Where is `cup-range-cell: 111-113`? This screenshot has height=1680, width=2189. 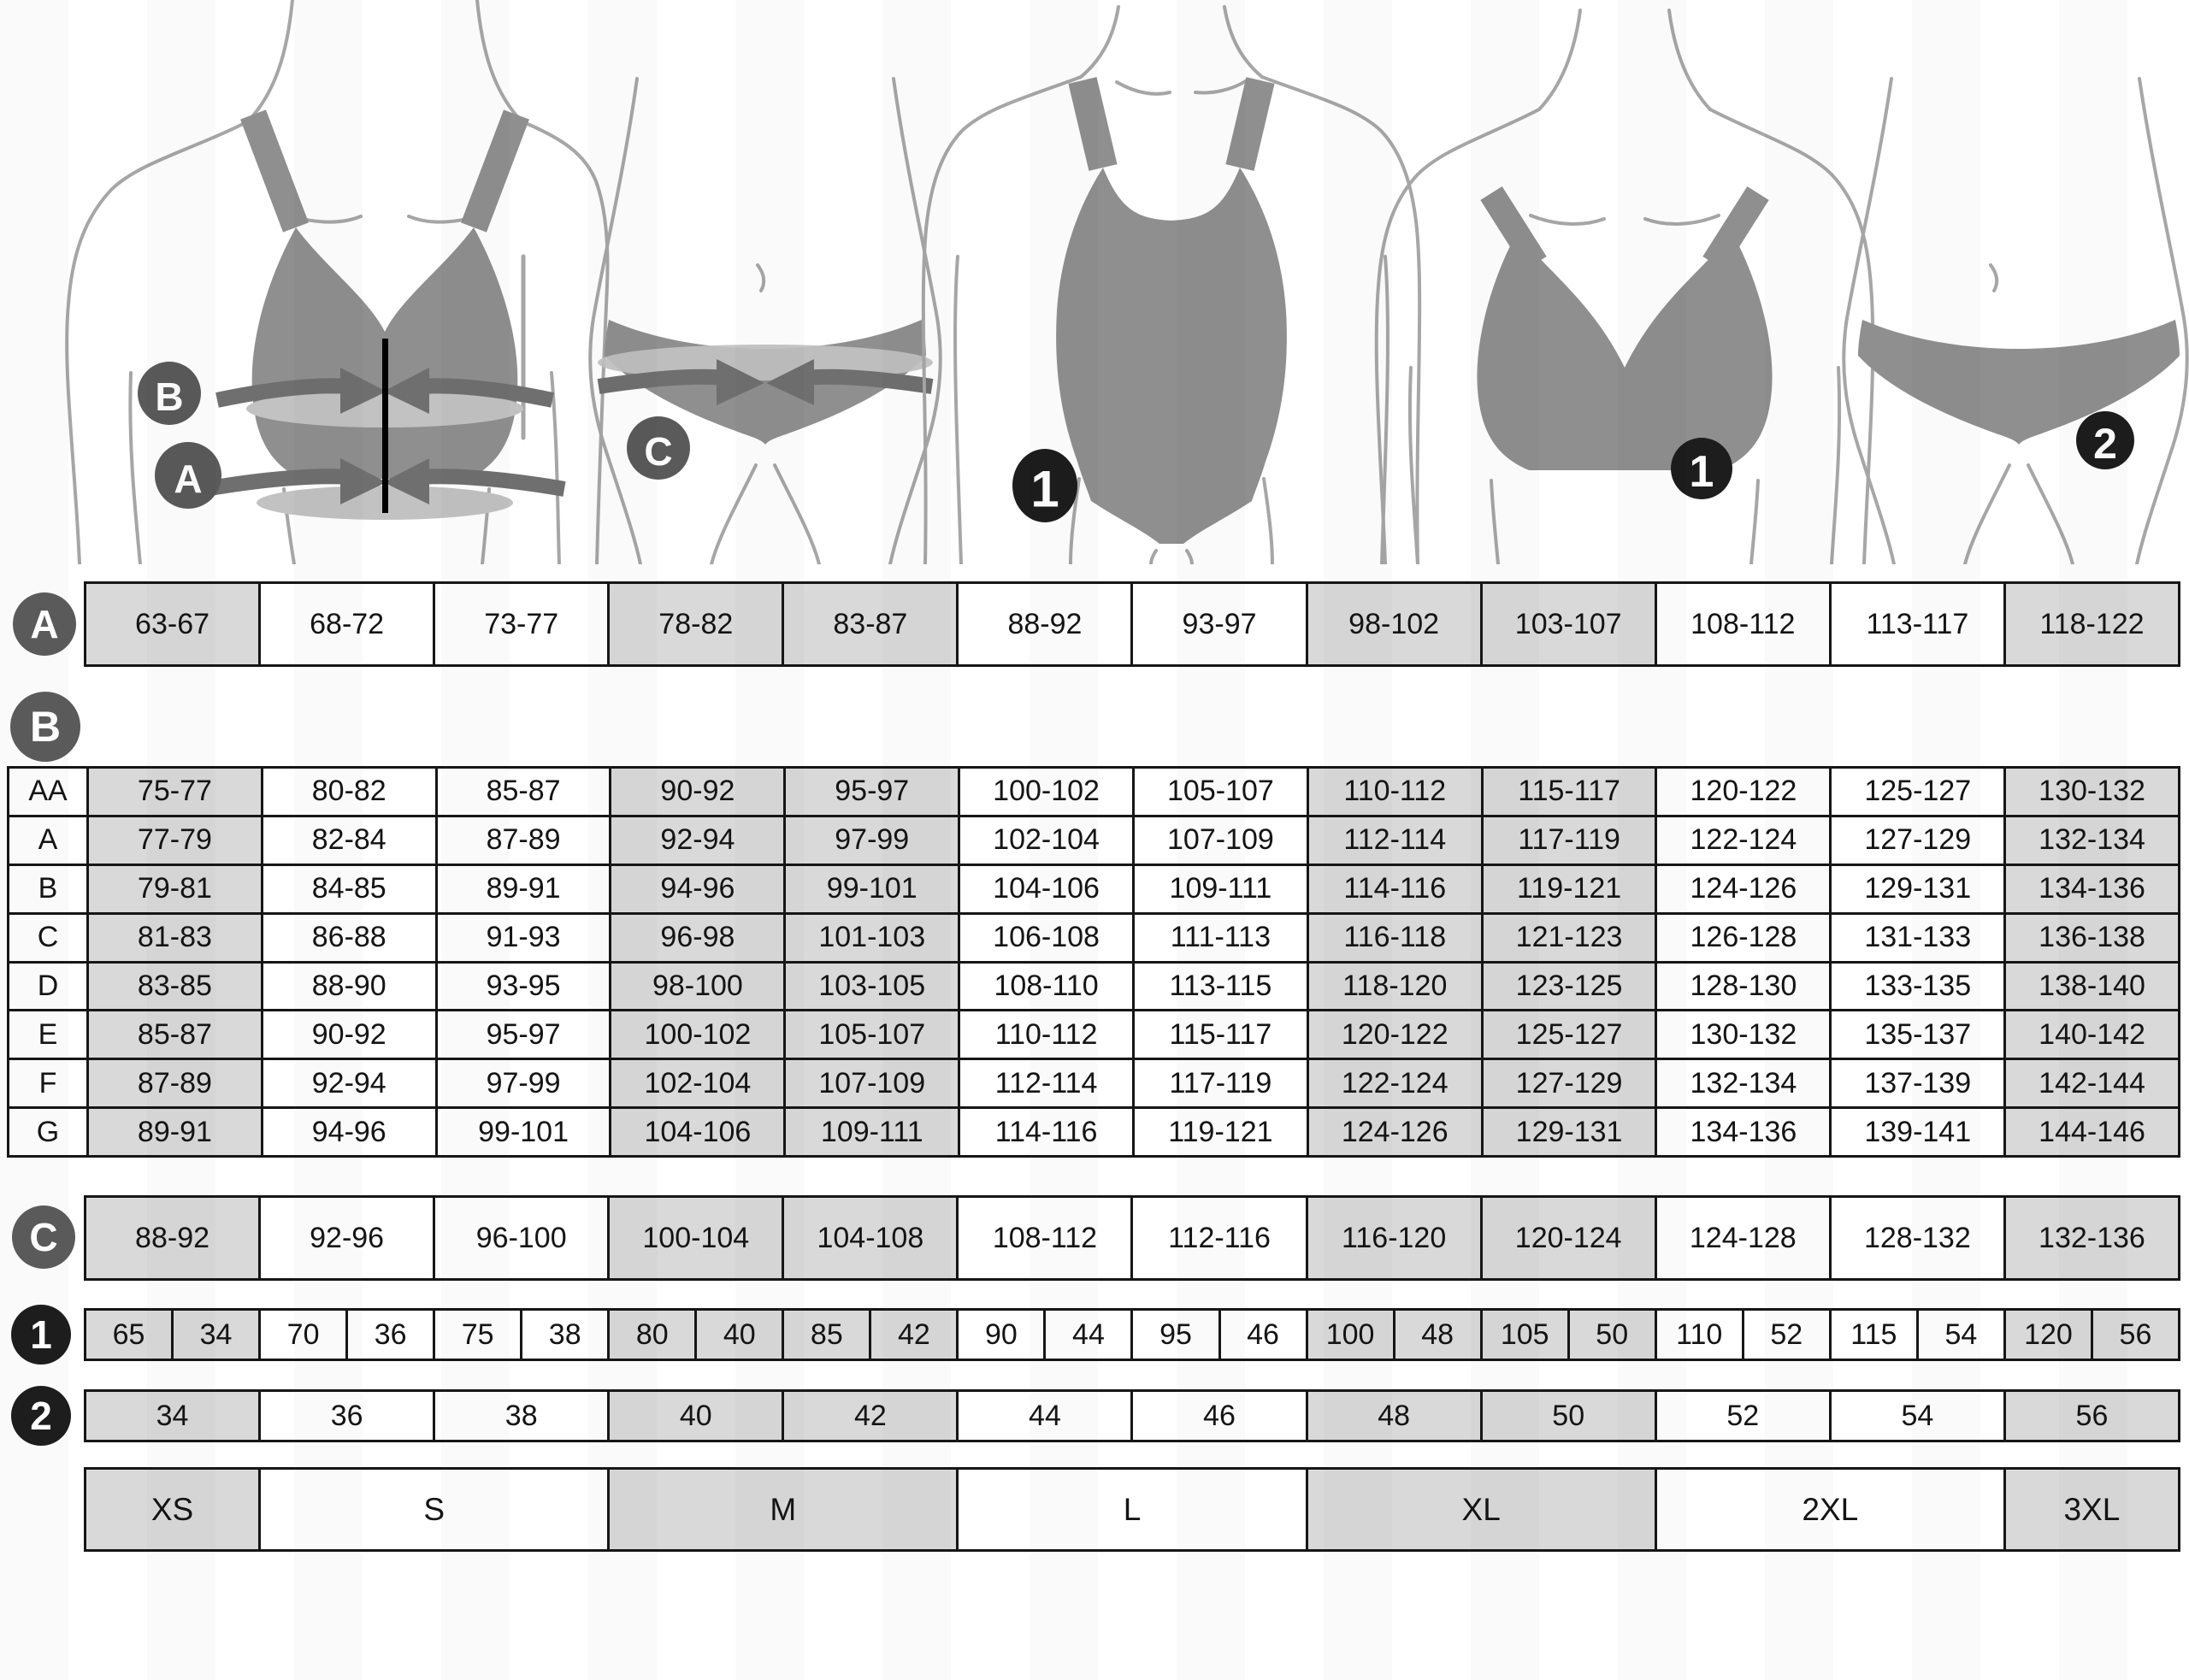
cup-range-cell: 111-113 is located at coordinates (1220, 938).